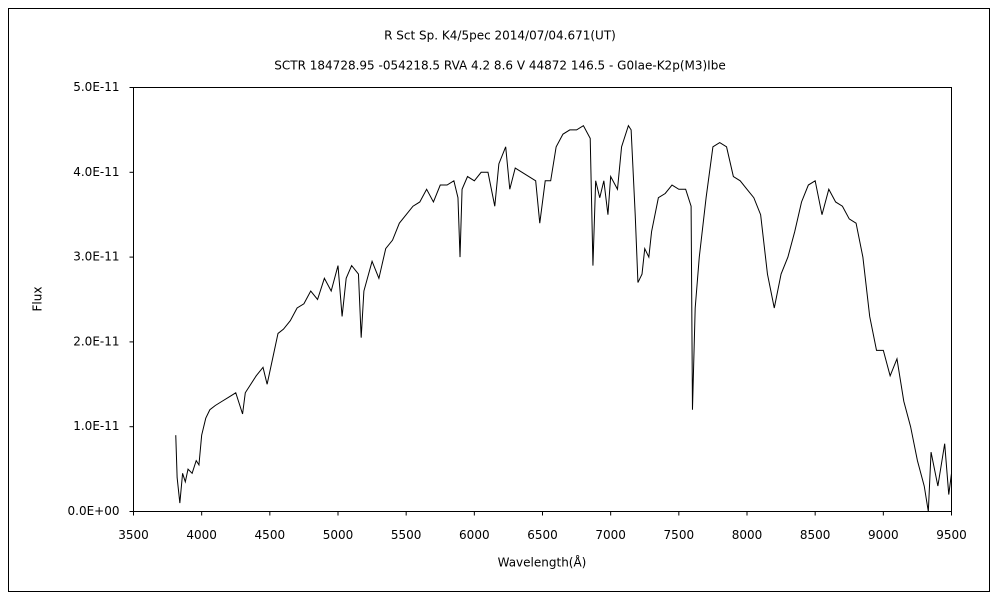 This screenshot has width=1000, height=600. I want to click on x-tick-label: 8500, so click(815, 535).